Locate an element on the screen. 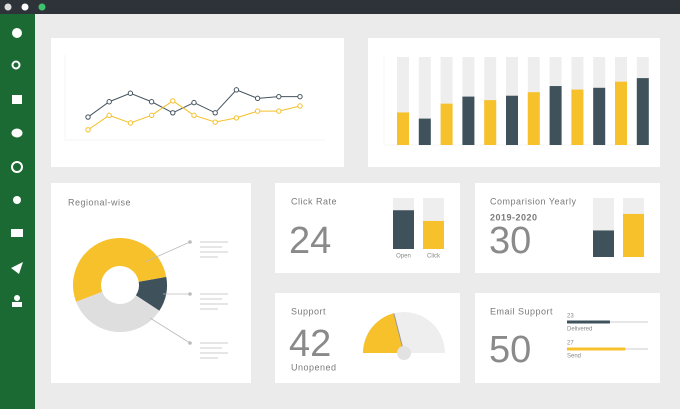  icon-at is located at coordinates (17, 167).